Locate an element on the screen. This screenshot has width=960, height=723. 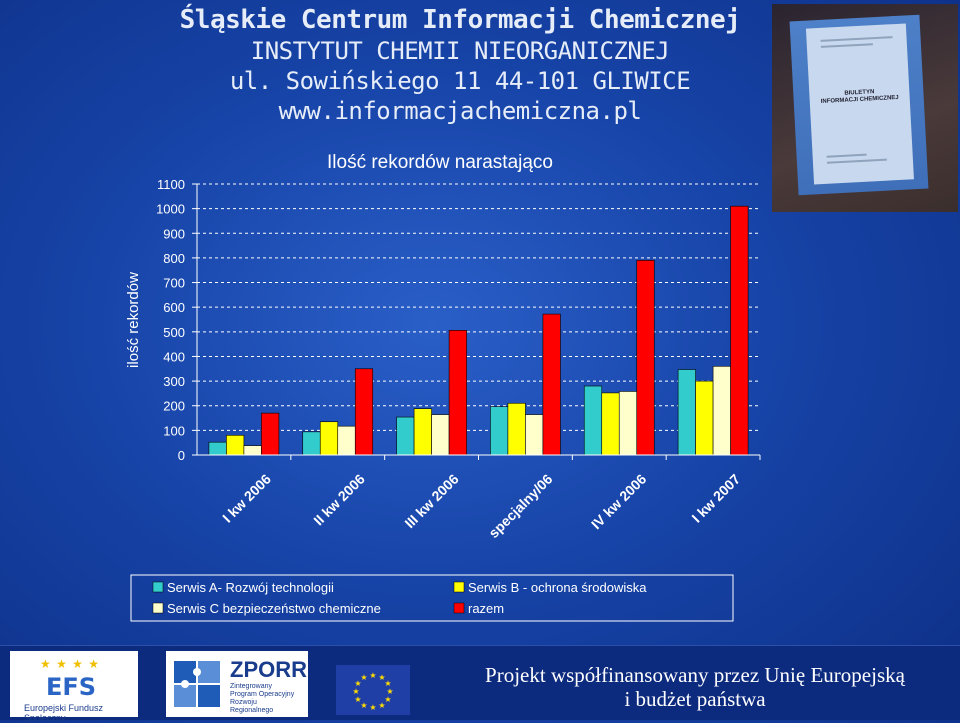
efs-mark: EFS is located at coordinates (71, 687).